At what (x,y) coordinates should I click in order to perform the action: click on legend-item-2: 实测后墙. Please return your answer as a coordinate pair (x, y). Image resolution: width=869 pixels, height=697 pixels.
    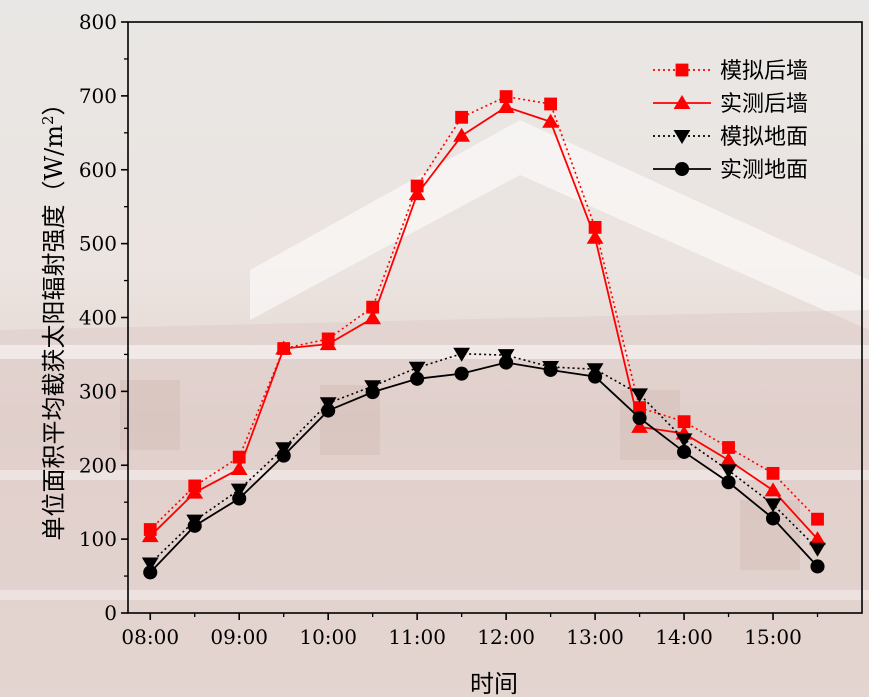
    Looking at the image, I should click on (730, 104).